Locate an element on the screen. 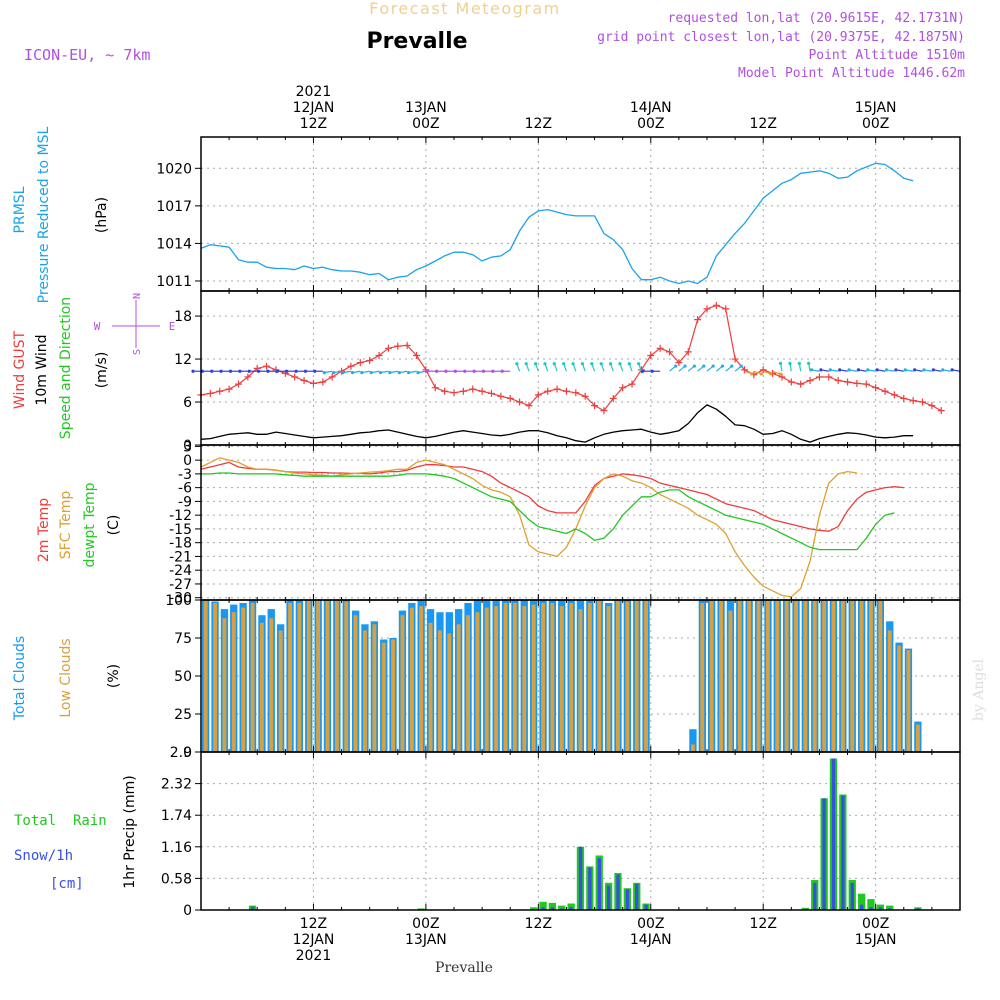 This screenshot has width=1000, height=1000. tick-label: -3 is located at coordinates (185, 475).